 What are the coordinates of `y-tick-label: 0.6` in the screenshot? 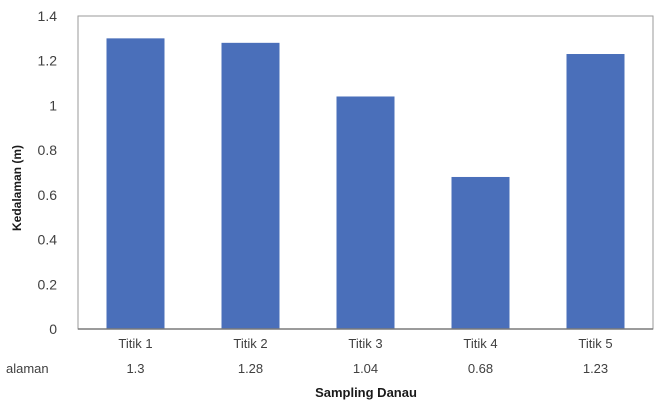 It's located at (48, 195).